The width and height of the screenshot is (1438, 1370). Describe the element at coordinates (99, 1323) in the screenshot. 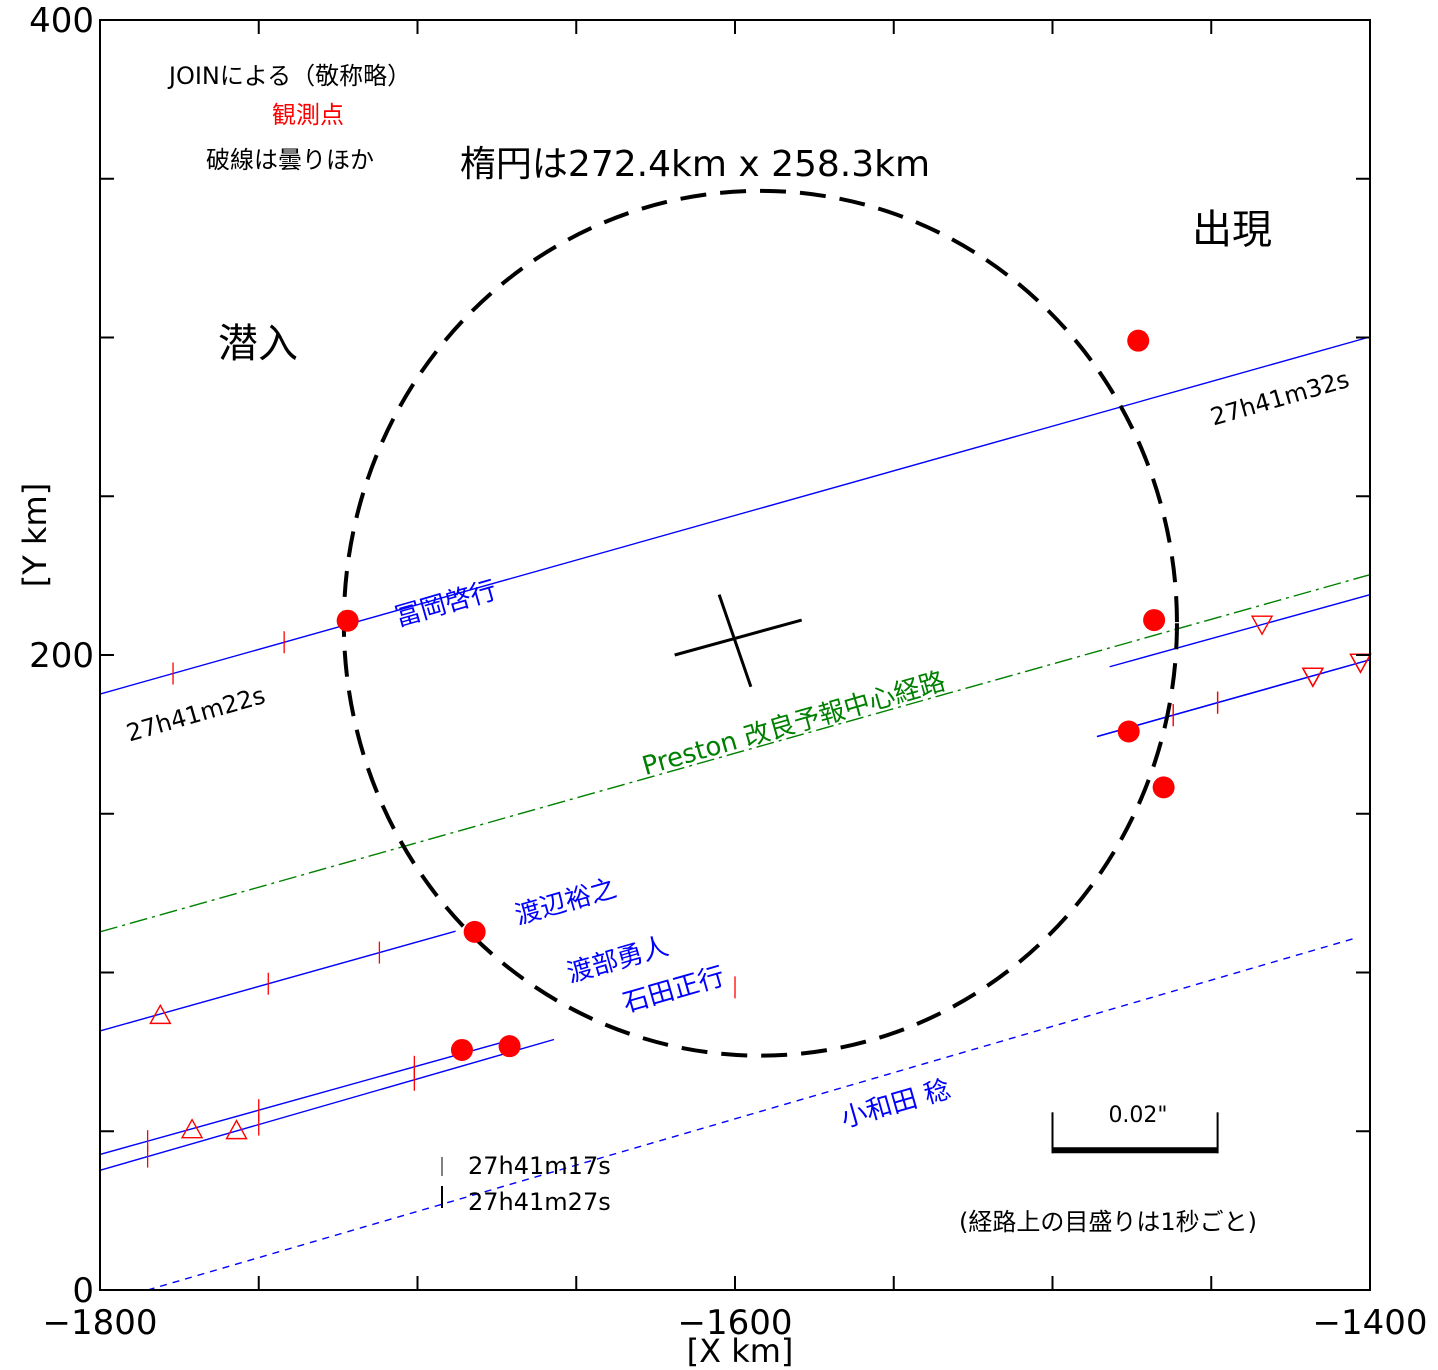

I see `x-tick-label-0: −1800` at that location.